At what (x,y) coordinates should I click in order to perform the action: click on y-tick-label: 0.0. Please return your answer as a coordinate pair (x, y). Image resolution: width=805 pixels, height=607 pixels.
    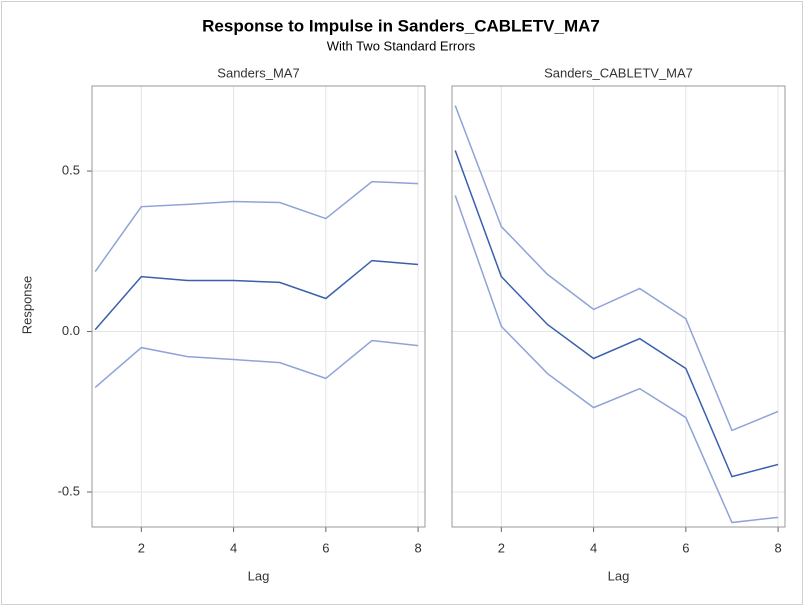
    Looking at the image, I should click on (71, 330).